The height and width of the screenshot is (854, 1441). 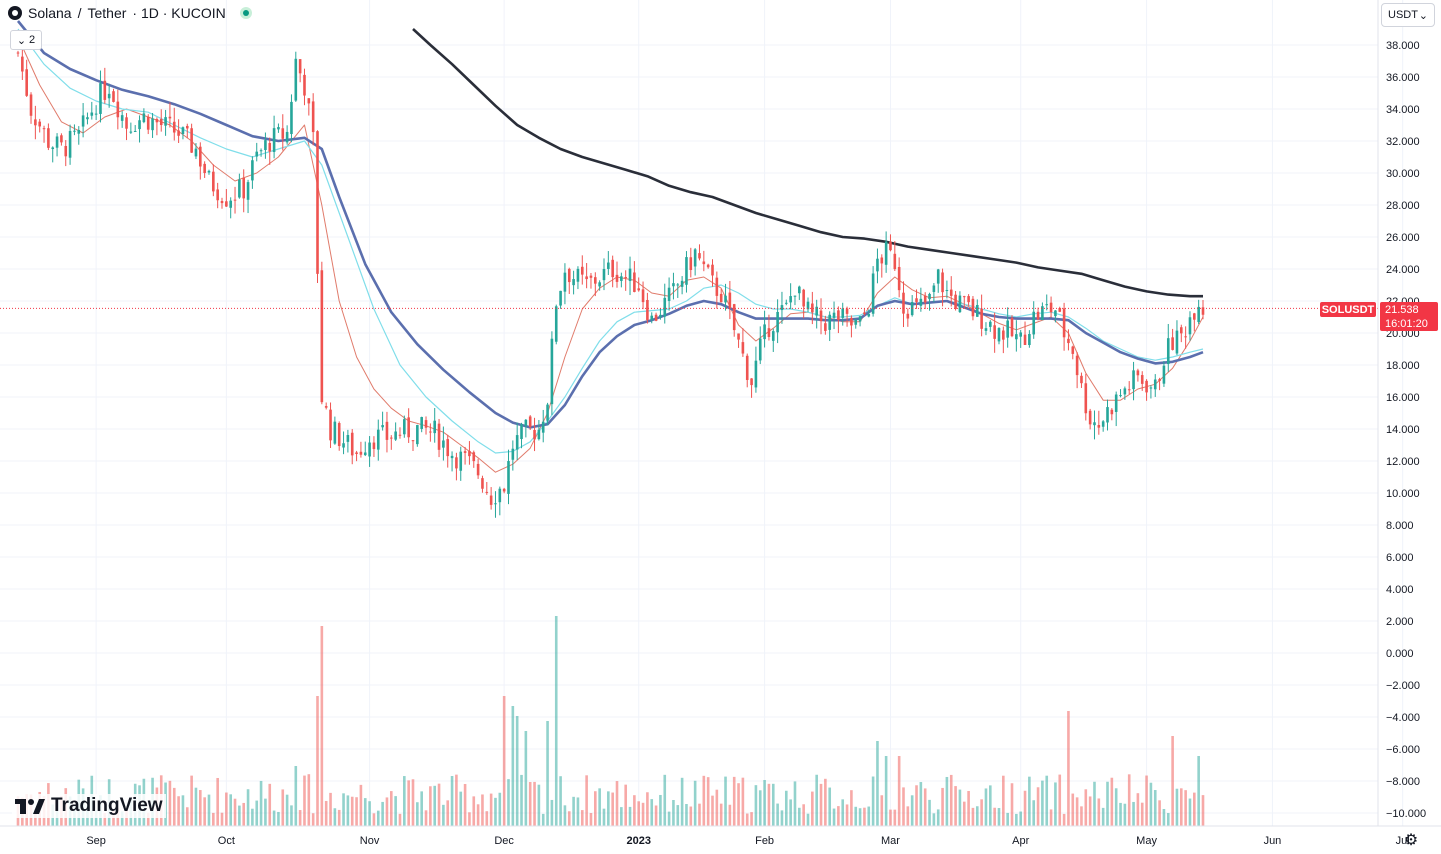 I want to click on chevron-down-icon: ⌄, so click(x=1423, y=15).